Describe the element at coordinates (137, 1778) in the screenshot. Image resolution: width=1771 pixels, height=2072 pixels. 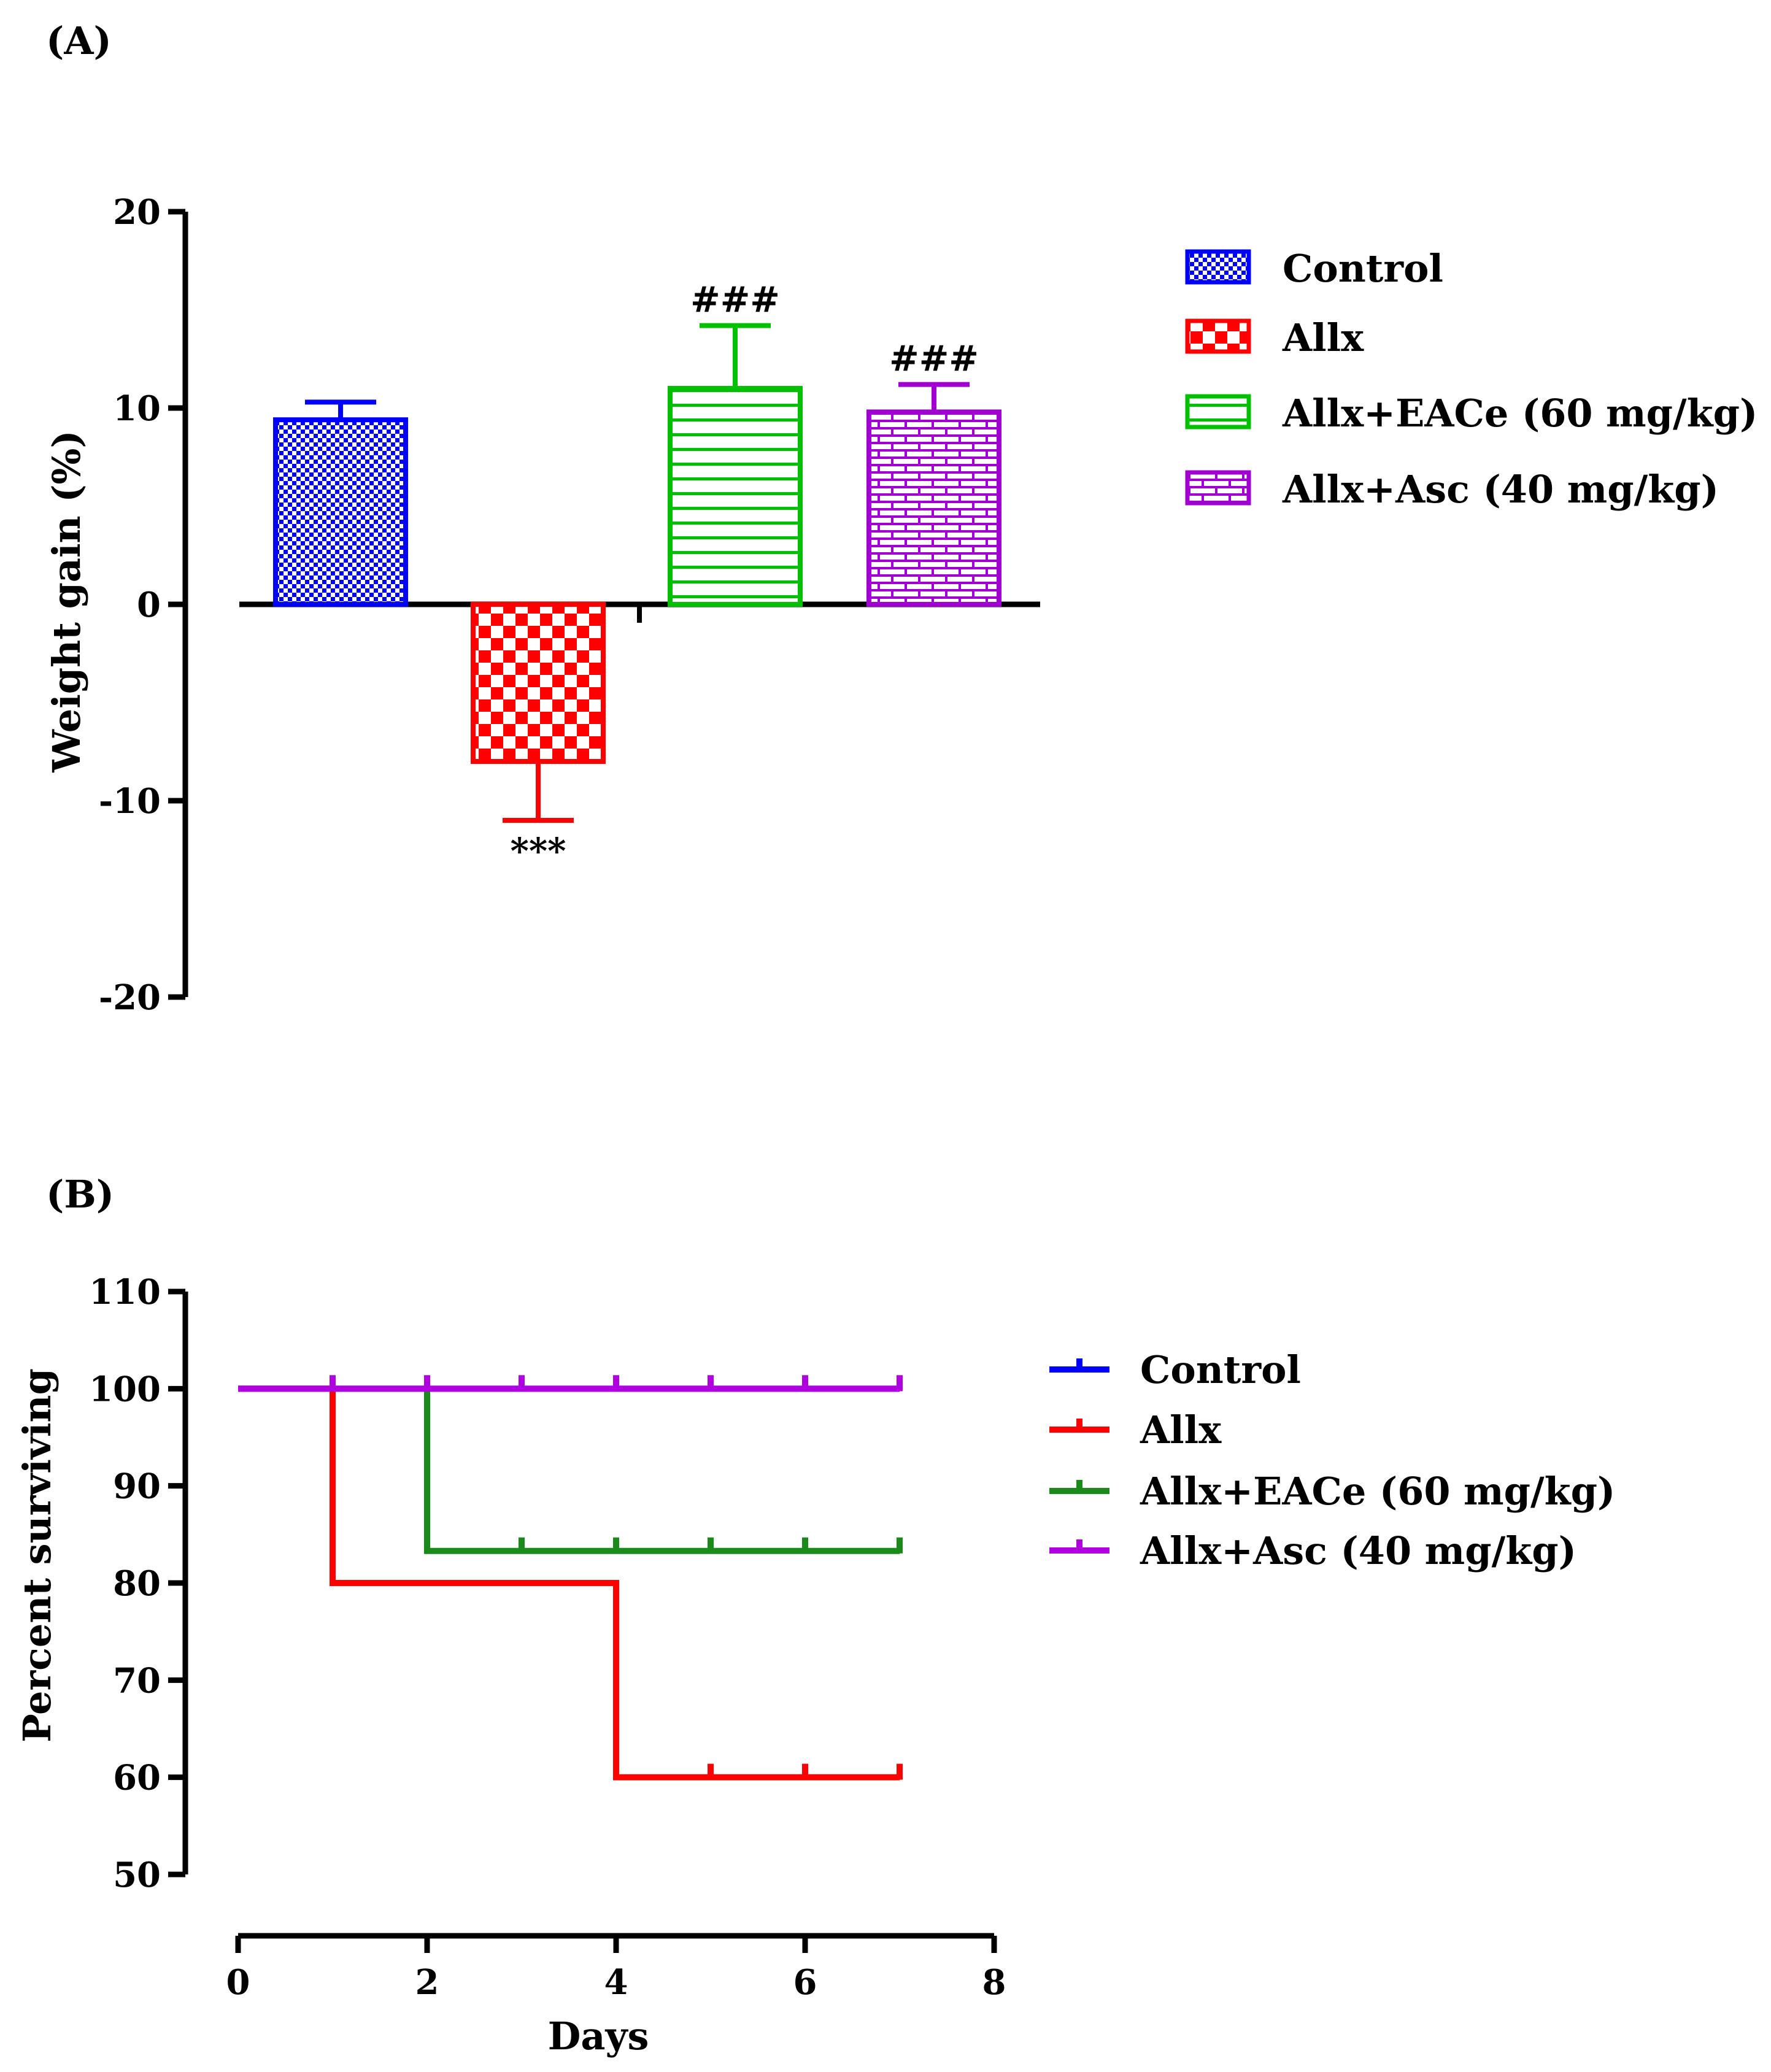
I see `survival-y-tick-label: 60` at that location.